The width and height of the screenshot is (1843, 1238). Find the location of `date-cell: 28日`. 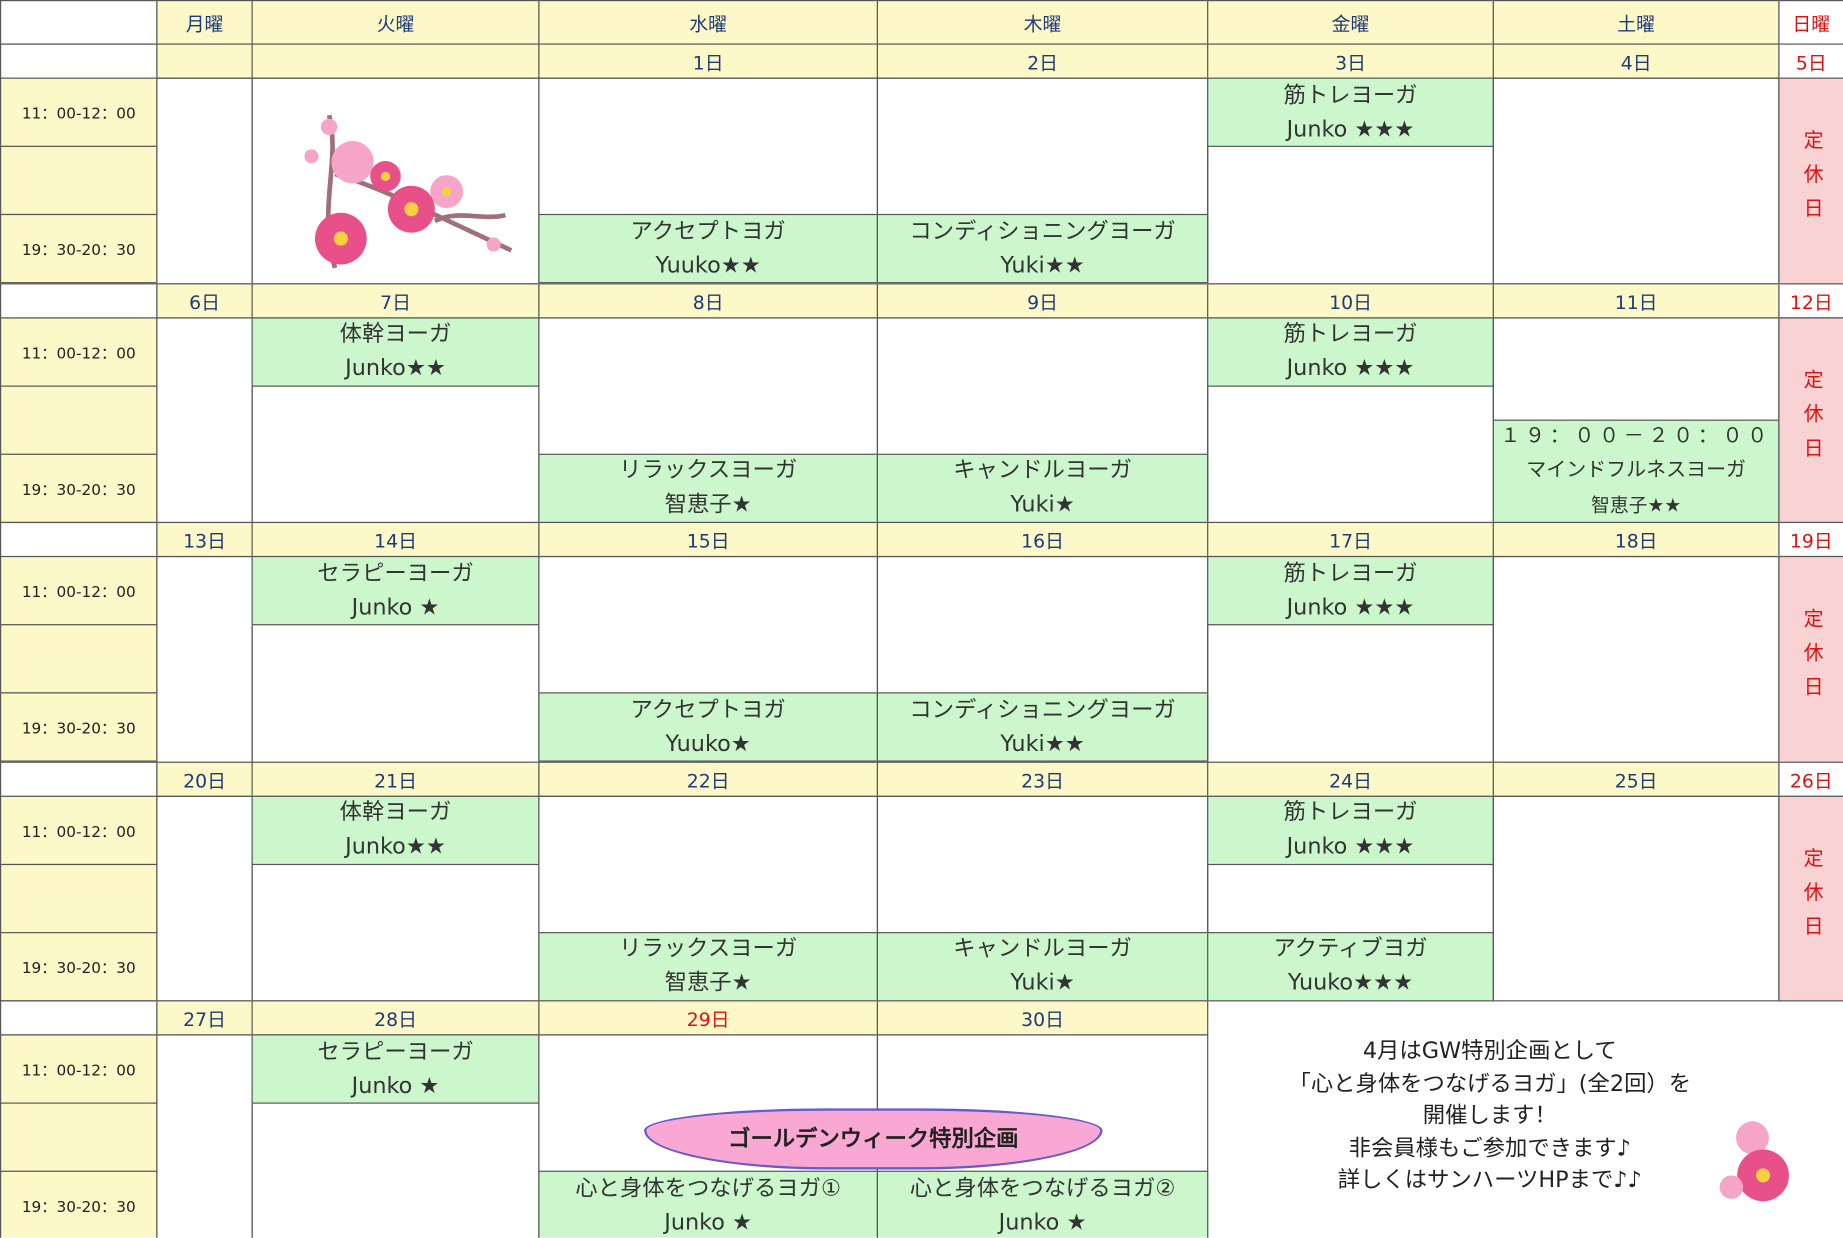

date-cell: 28日 is located at coordinates (395, 1018).